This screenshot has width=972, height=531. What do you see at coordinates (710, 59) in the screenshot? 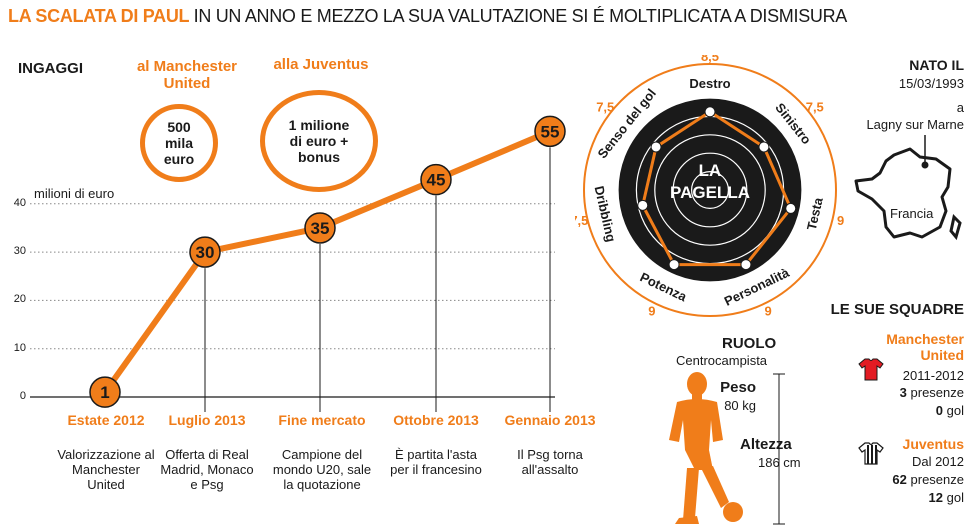
I see `radar-value-label-0: 8,5` at bounding box center [710, 59].